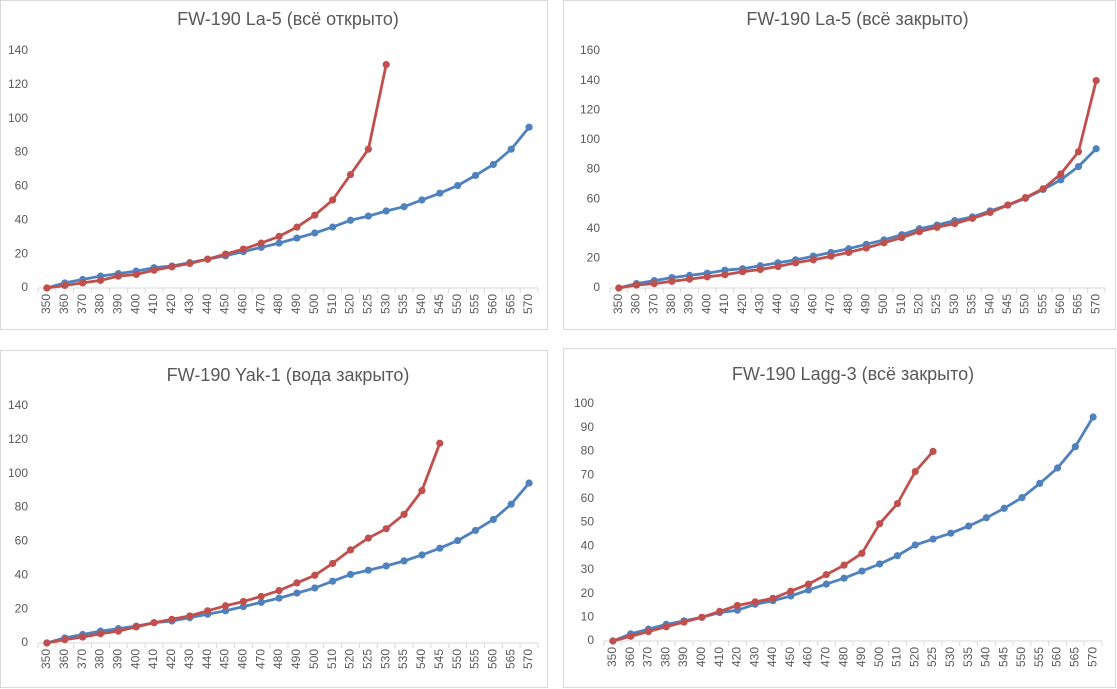 This screenshot has width=1117, height=689. What do you see at coordinates (795, 304) in the screenshot?
I see `x-tick-label: 450` at bounding box center [795, 304].